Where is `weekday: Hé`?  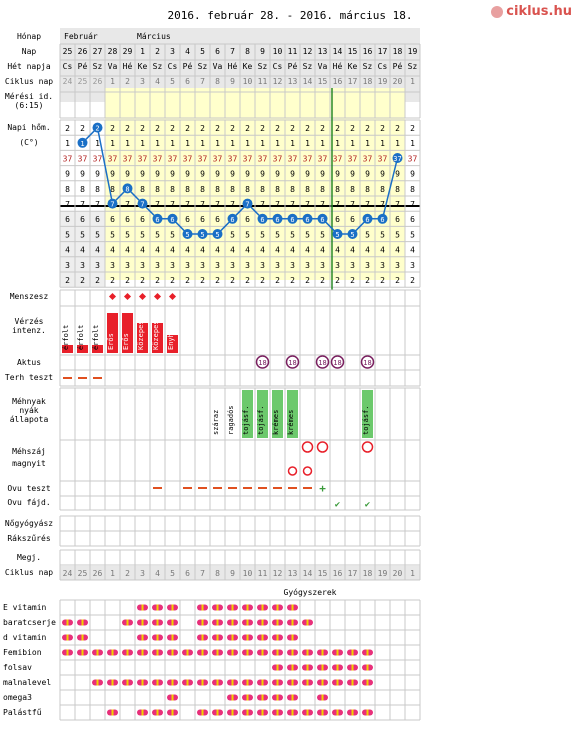
weekday: Hé is located at coordinates (338, 66).